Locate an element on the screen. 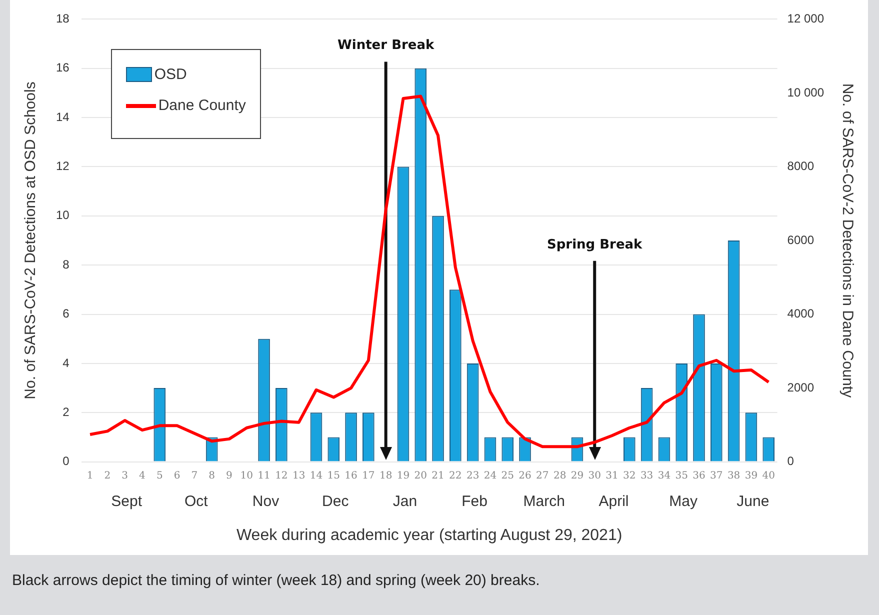 The height and width of the screenshot is (615, 879). y2-tick-label: 4000 is located at coordinates (800, 313).